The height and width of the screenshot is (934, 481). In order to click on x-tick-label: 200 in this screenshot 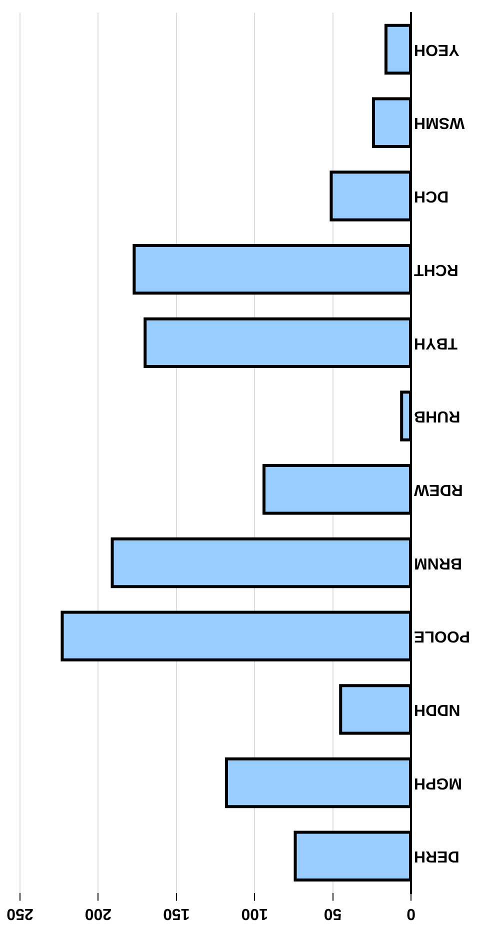, I will do `click(98, 913)`.